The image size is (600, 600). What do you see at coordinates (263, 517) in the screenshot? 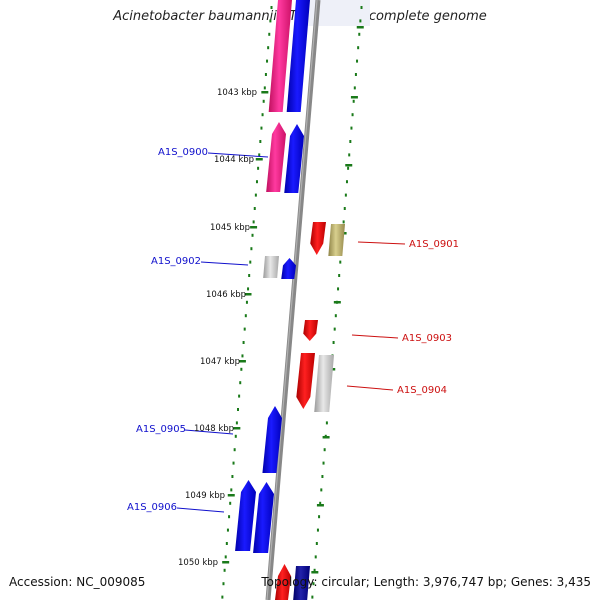
I see `gene-blue-0906b` at bounding box center [263, 517].